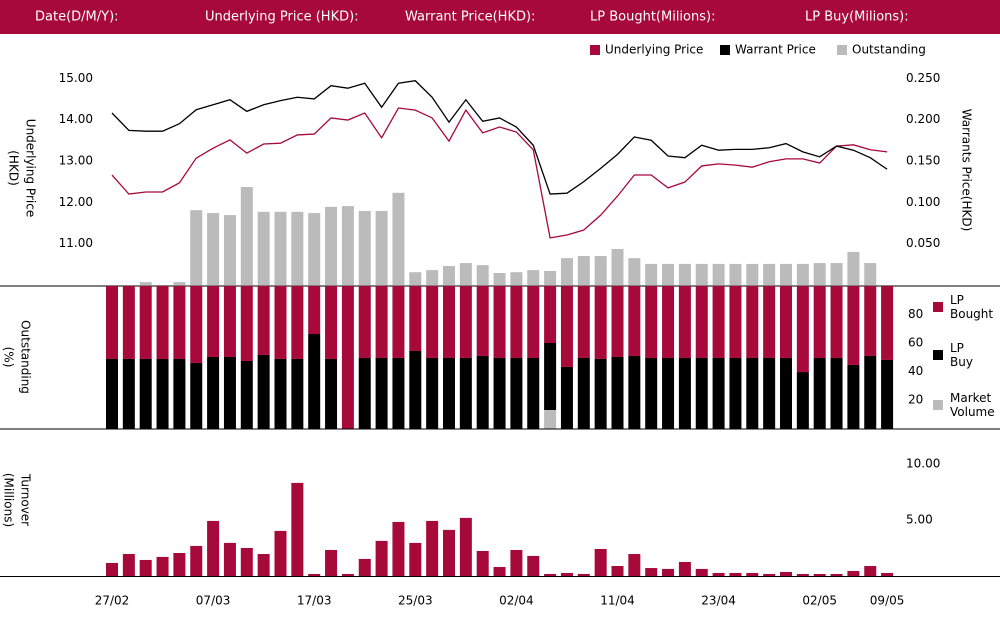 This screenshot has height=620, width=1000. Describe the element at coordinates (31, 168) in the screenshot. I see `axis-label: Underlying Price` at that location.